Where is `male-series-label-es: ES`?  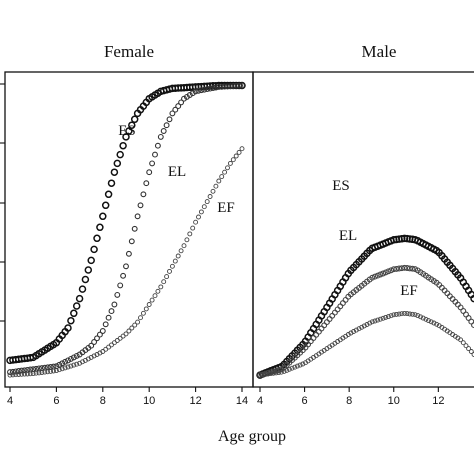
male-series-label-es: ES is located at coordinates (341, 186).